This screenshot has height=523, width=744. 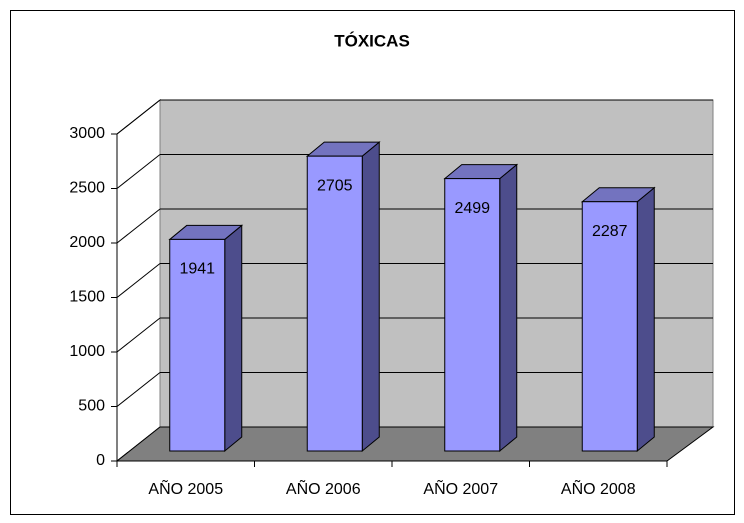 What do you see at coordinates (415, 444) in the screenshot?
I see `floor` at bounding box center [415, 444].